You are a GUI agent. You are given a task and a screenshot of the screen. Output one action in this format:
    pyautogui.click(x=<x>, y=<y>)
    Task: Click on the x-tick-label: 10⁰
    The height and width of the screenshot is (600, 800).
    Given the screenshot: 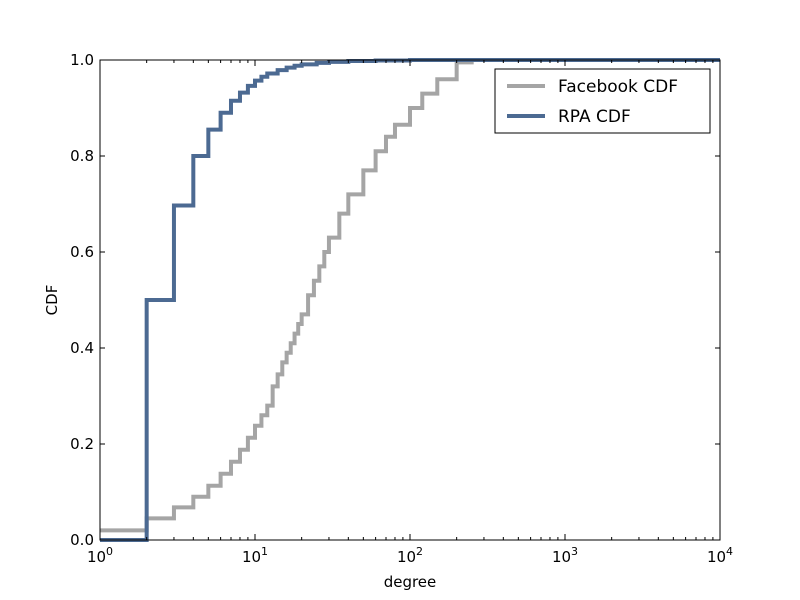 What is the action you would take?
    pyautogui.click(x=100, y=555)
    